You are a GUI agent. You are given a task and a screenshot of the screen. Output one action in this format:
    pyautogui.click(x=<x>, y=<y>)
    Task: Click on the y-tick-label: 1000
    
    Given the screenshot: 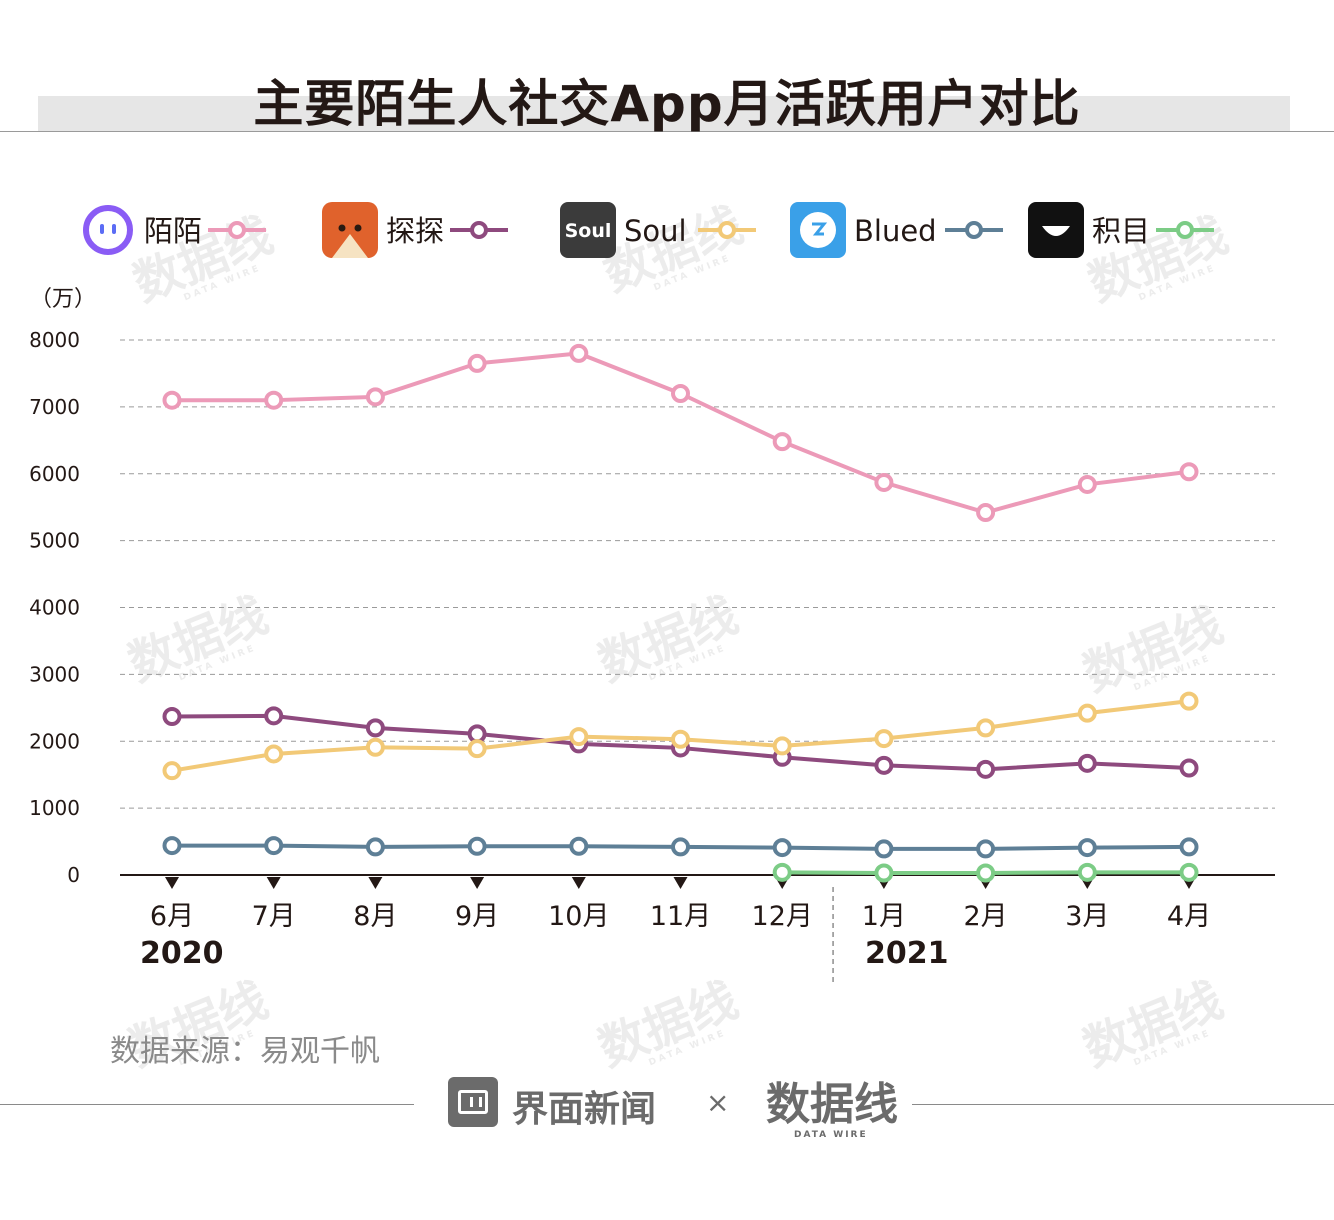 What is the action you would take?
    pyautogui.click(x=54, y=808)
    